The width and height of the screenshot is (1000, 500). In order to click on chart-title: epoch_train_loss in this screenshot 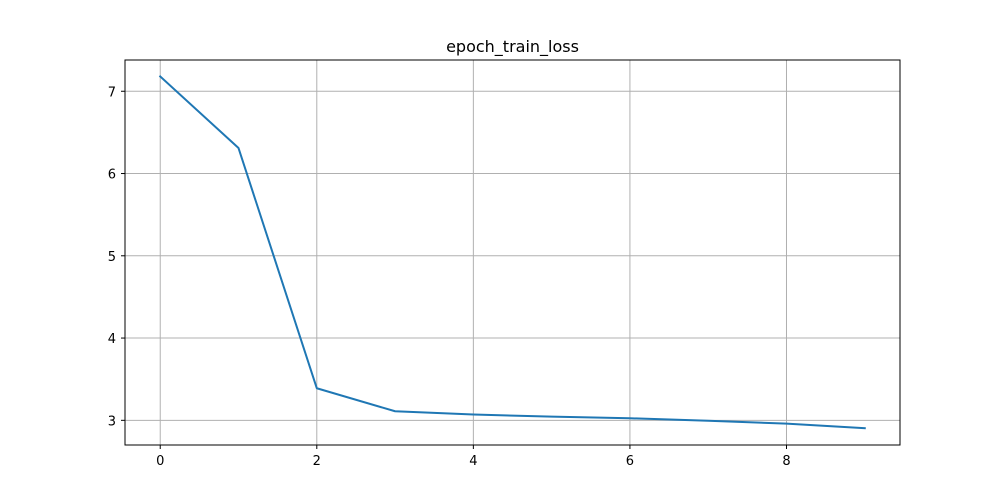, I will do `click(512, 47)`.